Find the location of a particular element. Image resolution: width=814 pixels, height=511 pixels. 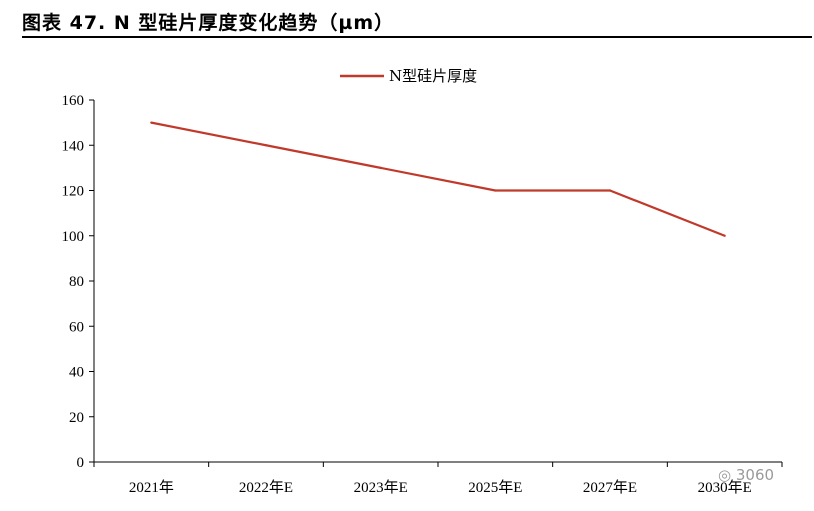

y-axis-ticks: 0 20 40 60 80 100 120 140 160 is located at coordinates (78, 282).